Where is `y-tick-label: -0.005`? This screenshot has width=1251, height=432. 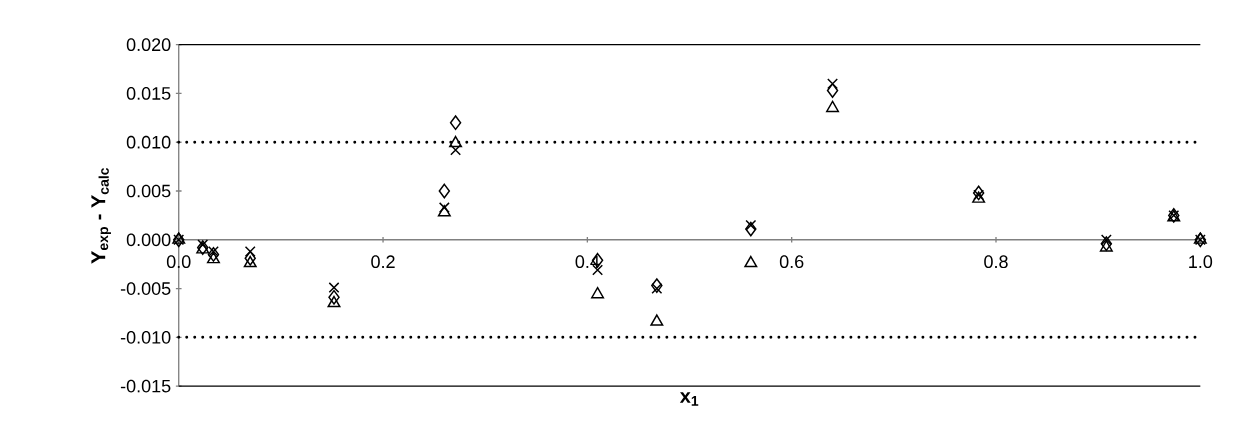 y-tick-label: -0.005 is located at coordinates (145, 288).